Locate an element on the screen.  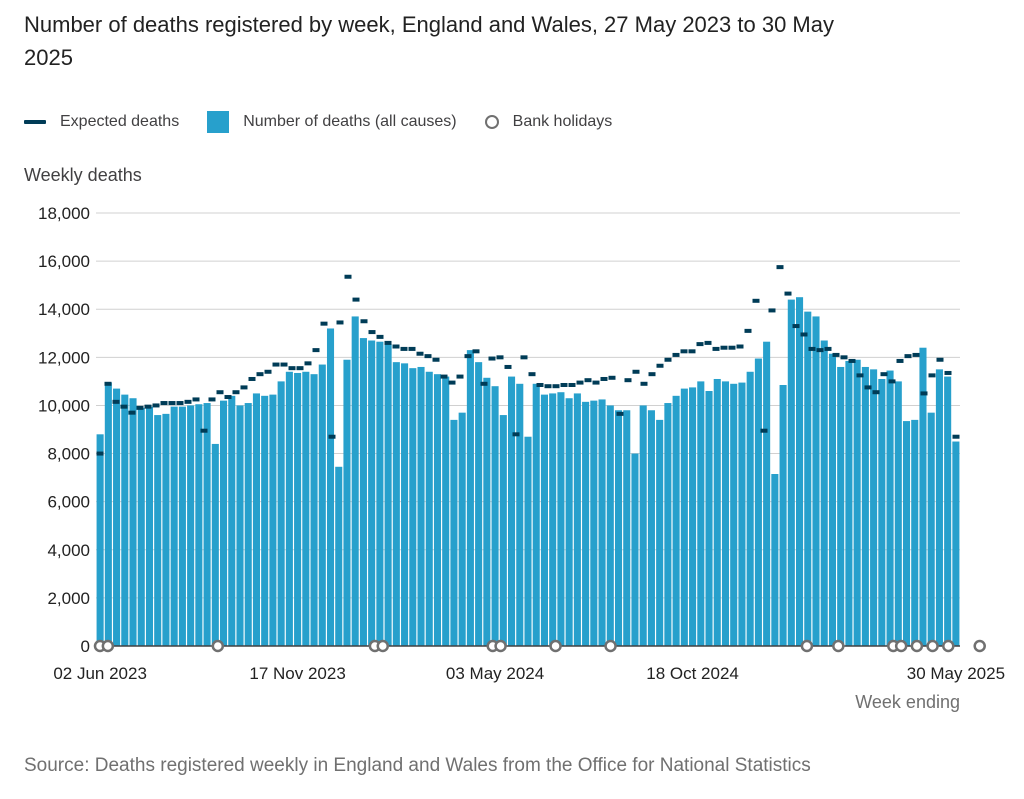
y-tick-label: 0 is located at coordinates (85, 646).